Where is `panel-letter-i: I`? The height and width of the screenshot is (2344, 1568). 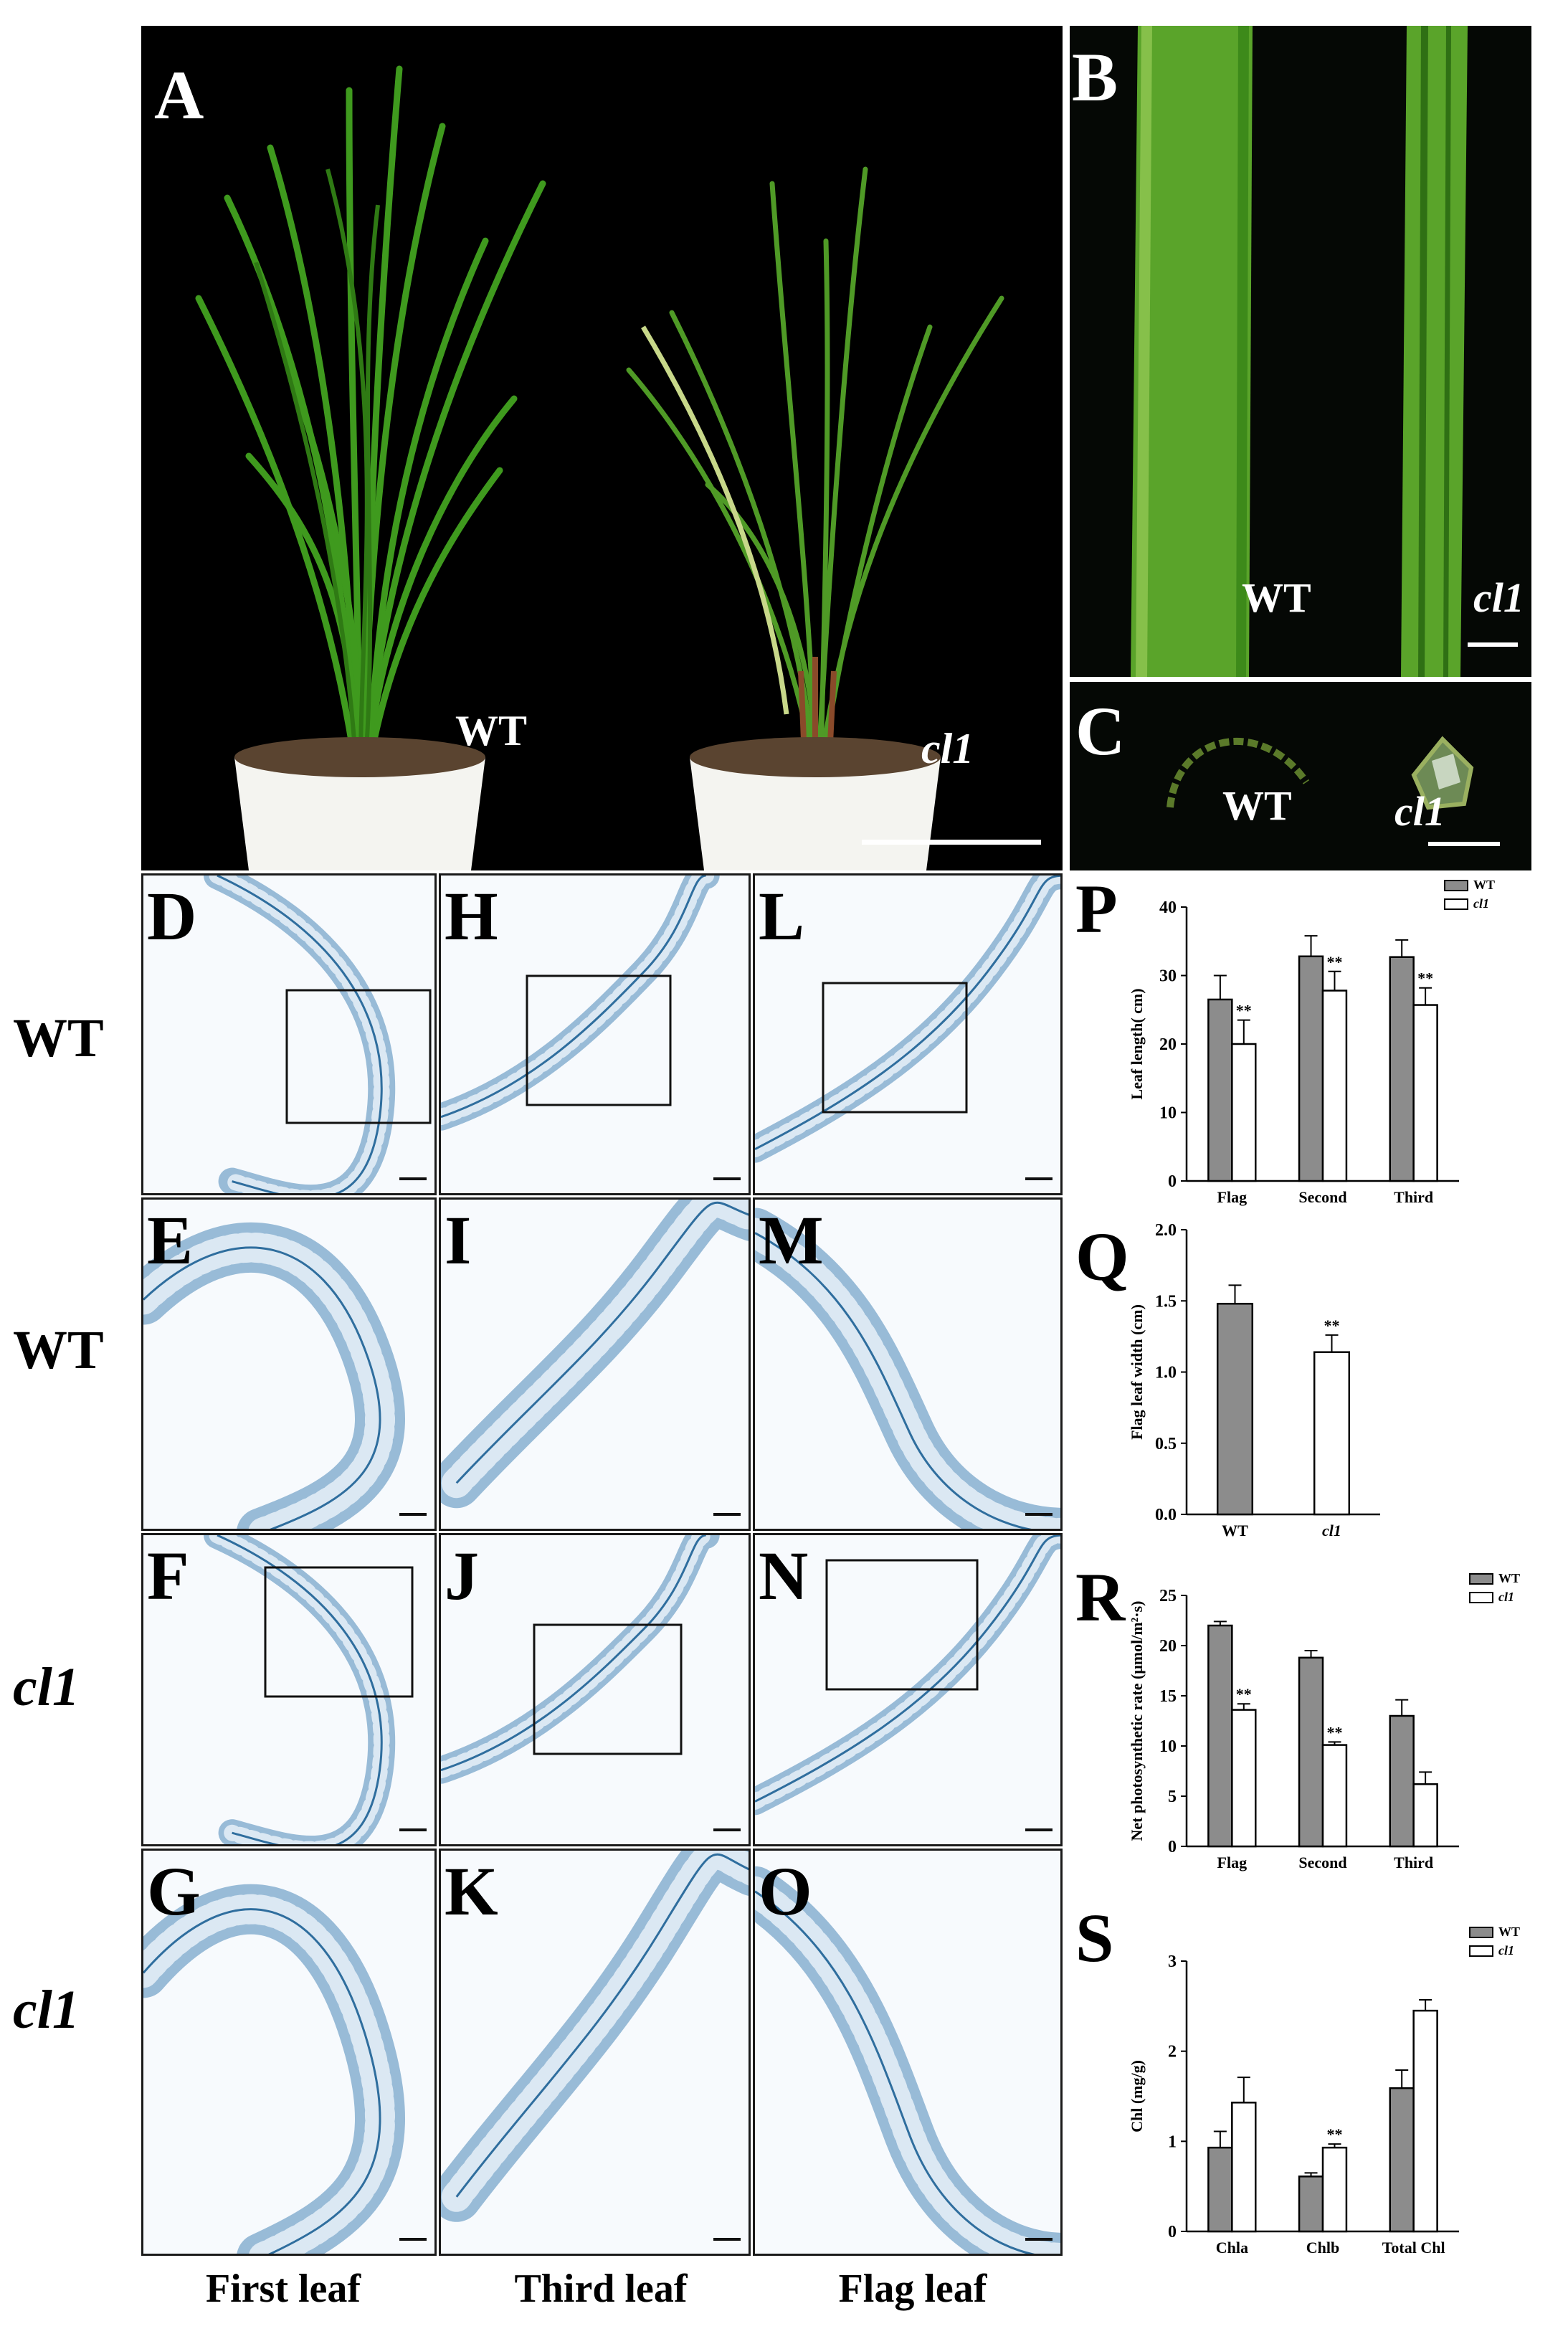 panel-letter-i: I is located at coordinates (458, 1240).